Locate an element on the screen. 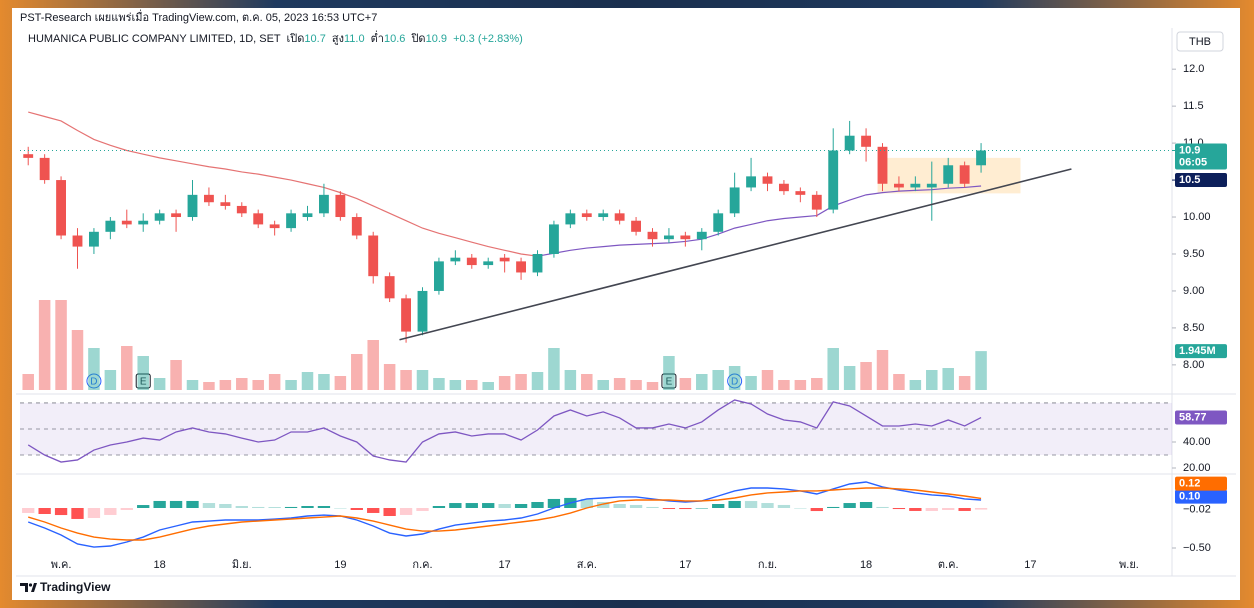 The height and width of the screenshot is (608, 1254). macd-label: 0.10 is located at coordinates (1189, 497).